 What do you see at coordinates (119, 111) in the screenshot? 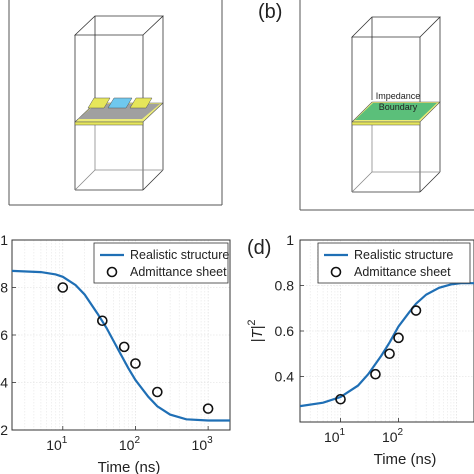
I see `panel-a-slab` at bounding box center [119, 111].